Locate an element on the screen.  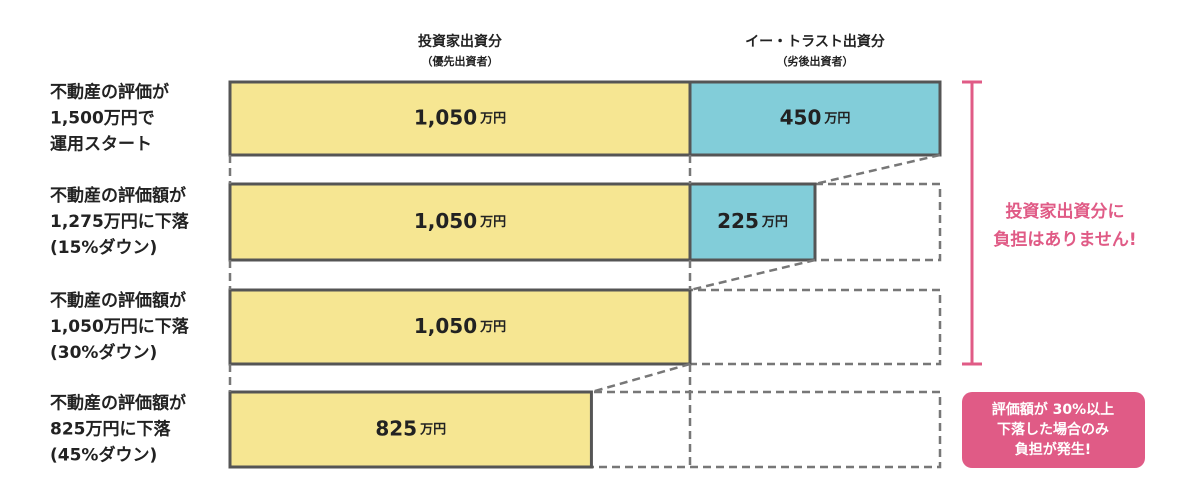
column-title: イー・トラスト出資分 is located at coordinates (815, 41).